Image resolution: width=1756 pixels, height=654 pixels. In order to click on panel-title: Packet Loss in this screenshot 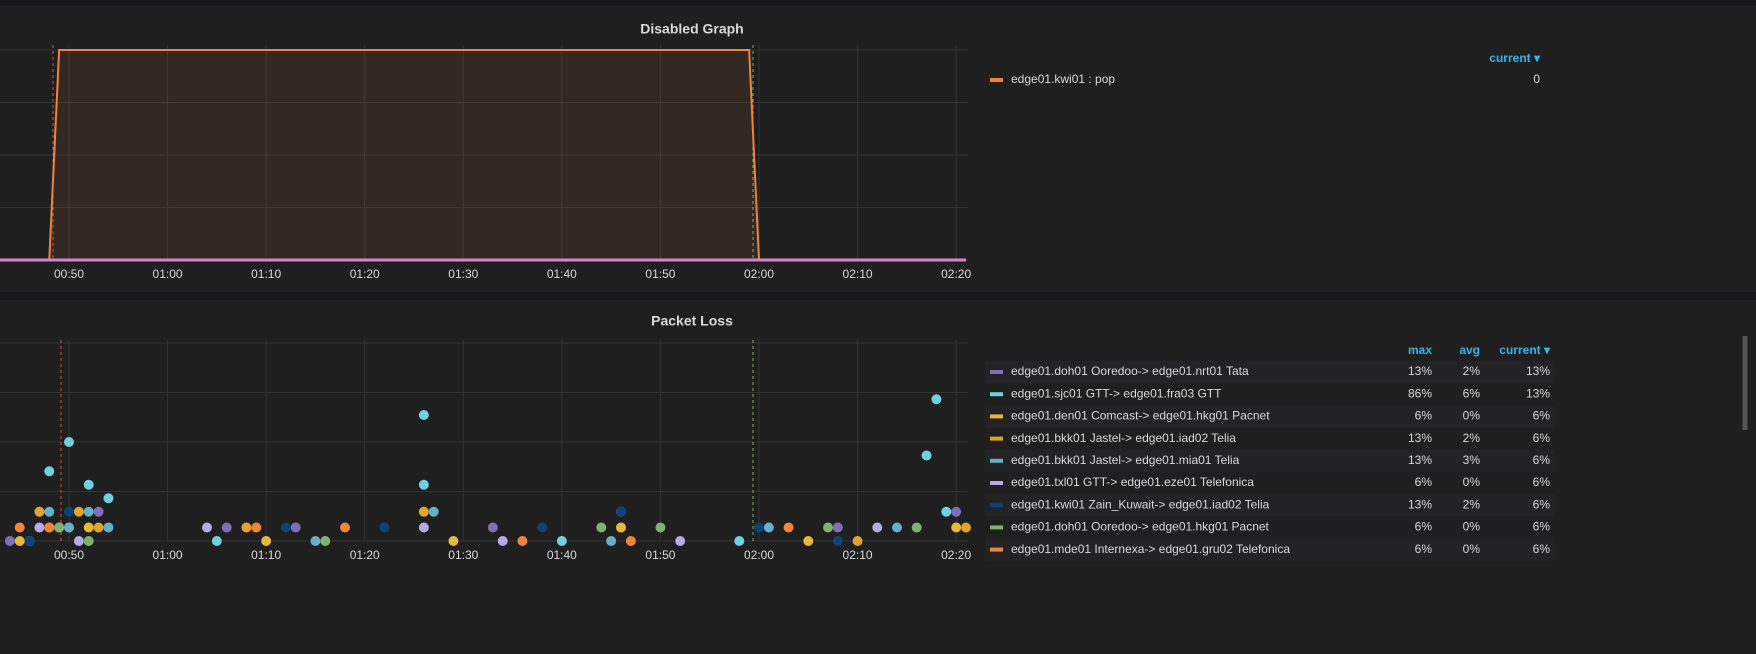, I will do `click(692, 321)`.